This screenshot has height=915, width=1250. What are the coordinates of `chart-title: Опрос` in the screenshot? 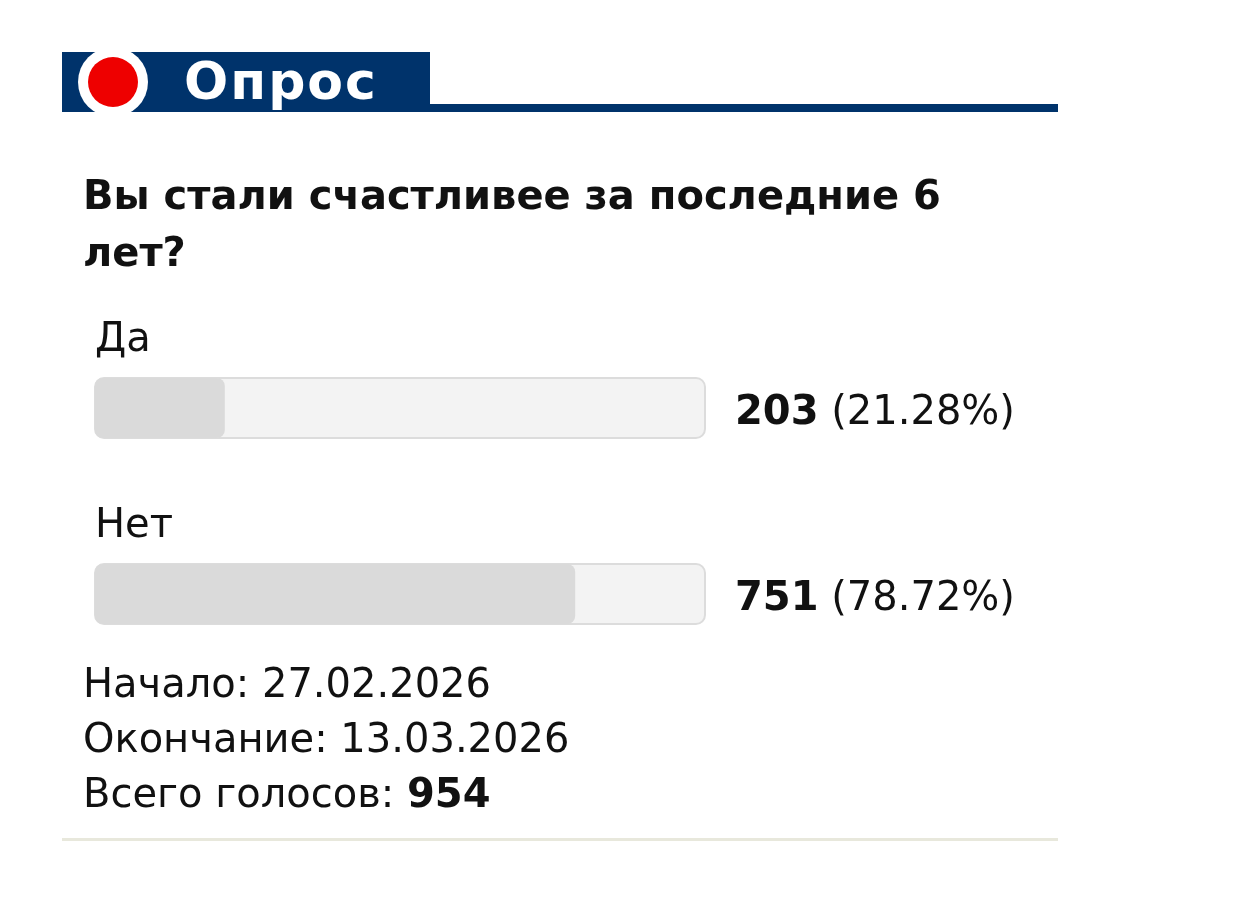 It's located at (281, 81).